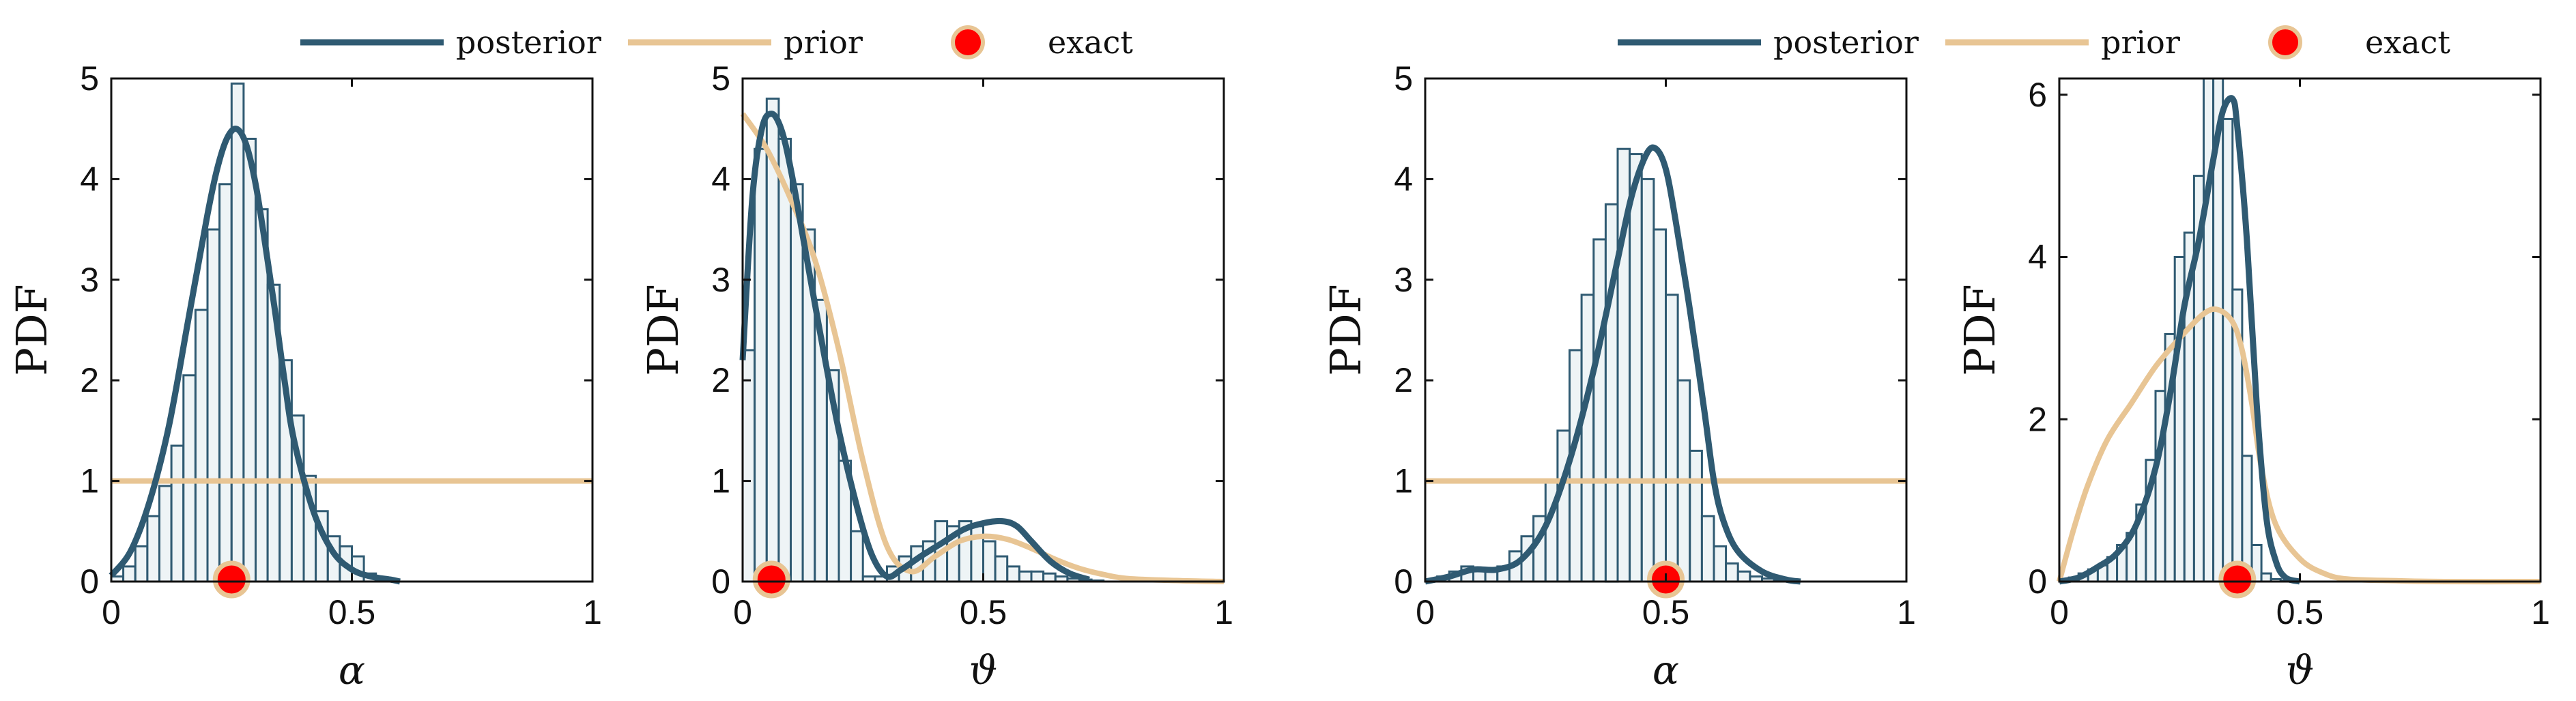 This screenshot has height=701, width=2576. Describe the element at coordinates (2285, 42) in the screenshot. I see `legend-exact-marker` at that location.